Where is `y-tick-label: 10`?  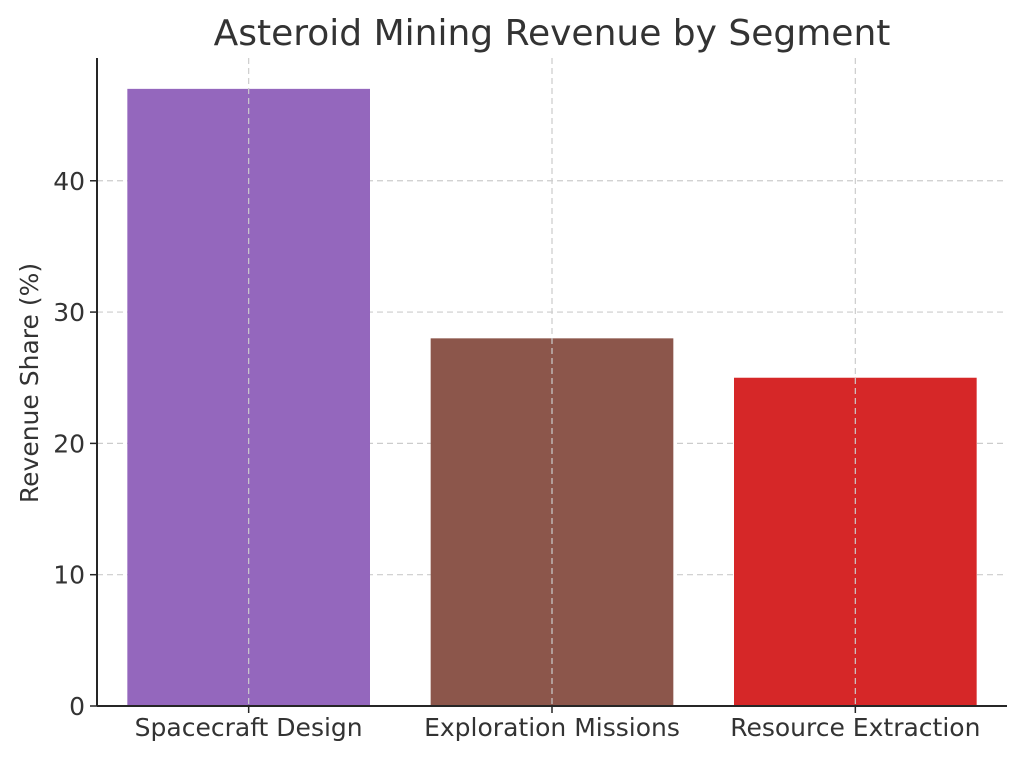
y-tick-label: 10 is located at coordinates (69, 575).